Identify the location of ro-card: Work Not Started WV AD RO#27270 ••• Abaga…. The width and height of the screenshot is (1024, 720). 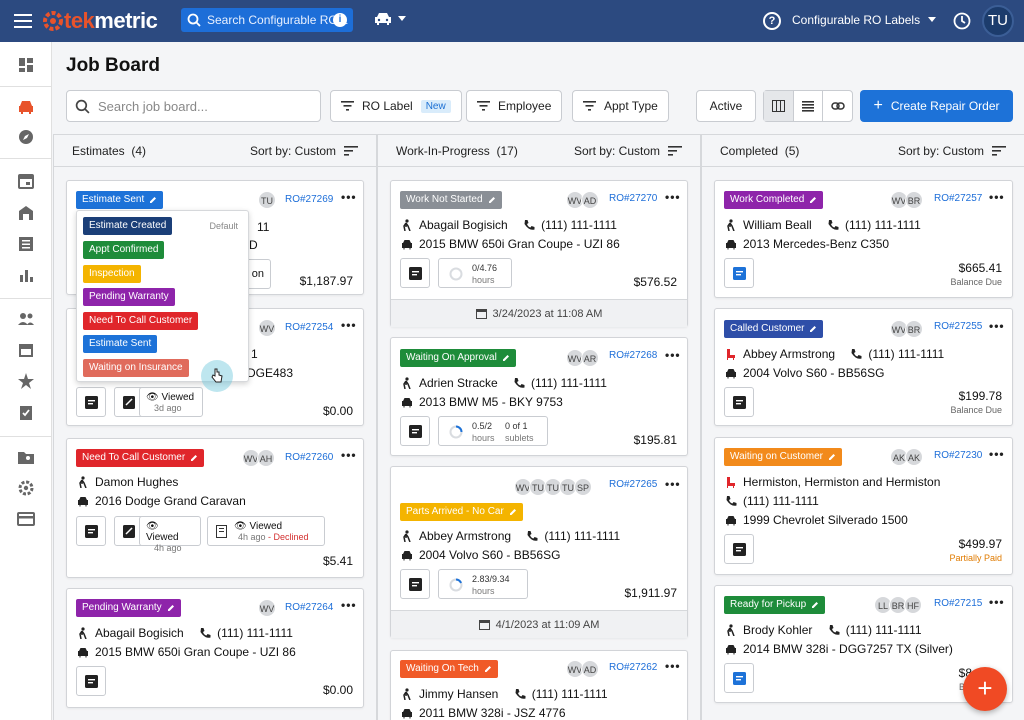
(539, 253).